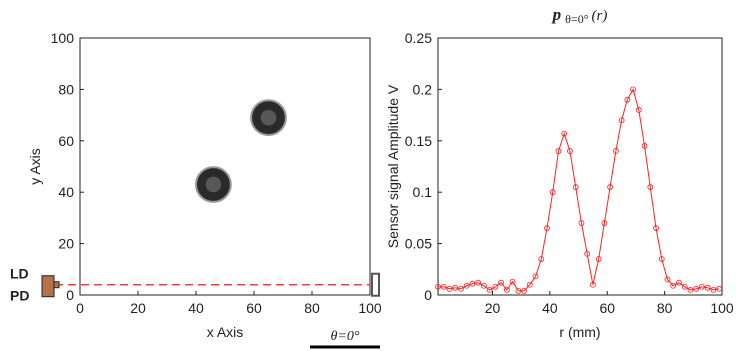 Image resolution: width=736 pixels, height=351 pixels. What do you see at coordinates (418, 141) in the screenshot?
I see `y-tick-label: 0.15` at bounding box center [418, 141].